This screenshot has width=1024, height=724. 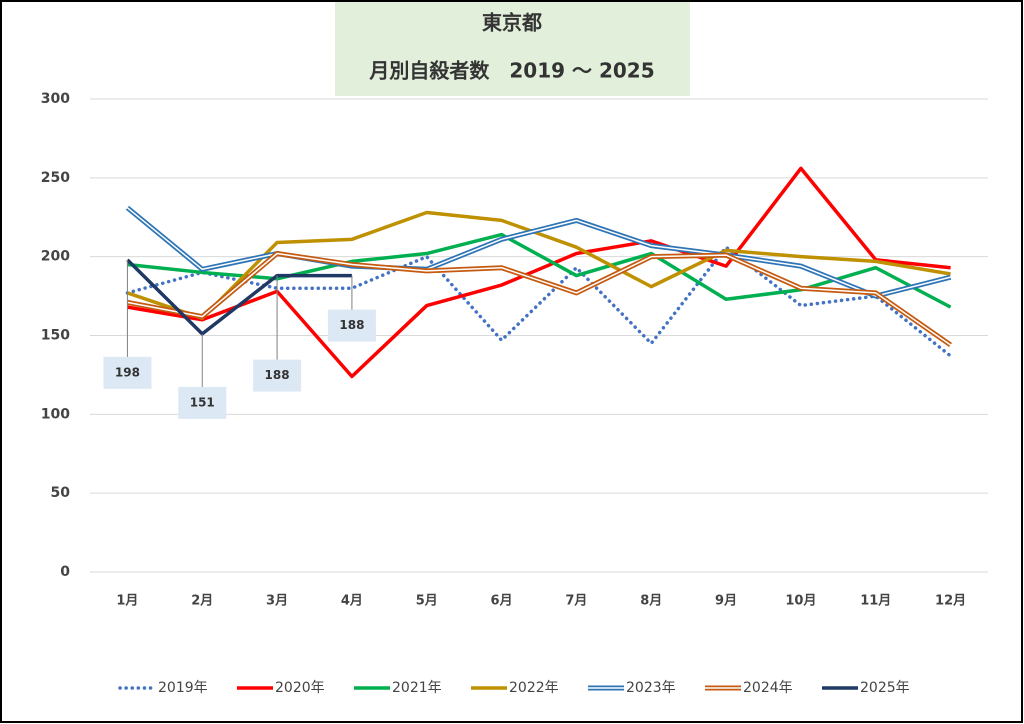 What do you see at coordinates (55, 178) in the screenshot?
I see `y-tick-label: 250` at bounding box center [55, 178].